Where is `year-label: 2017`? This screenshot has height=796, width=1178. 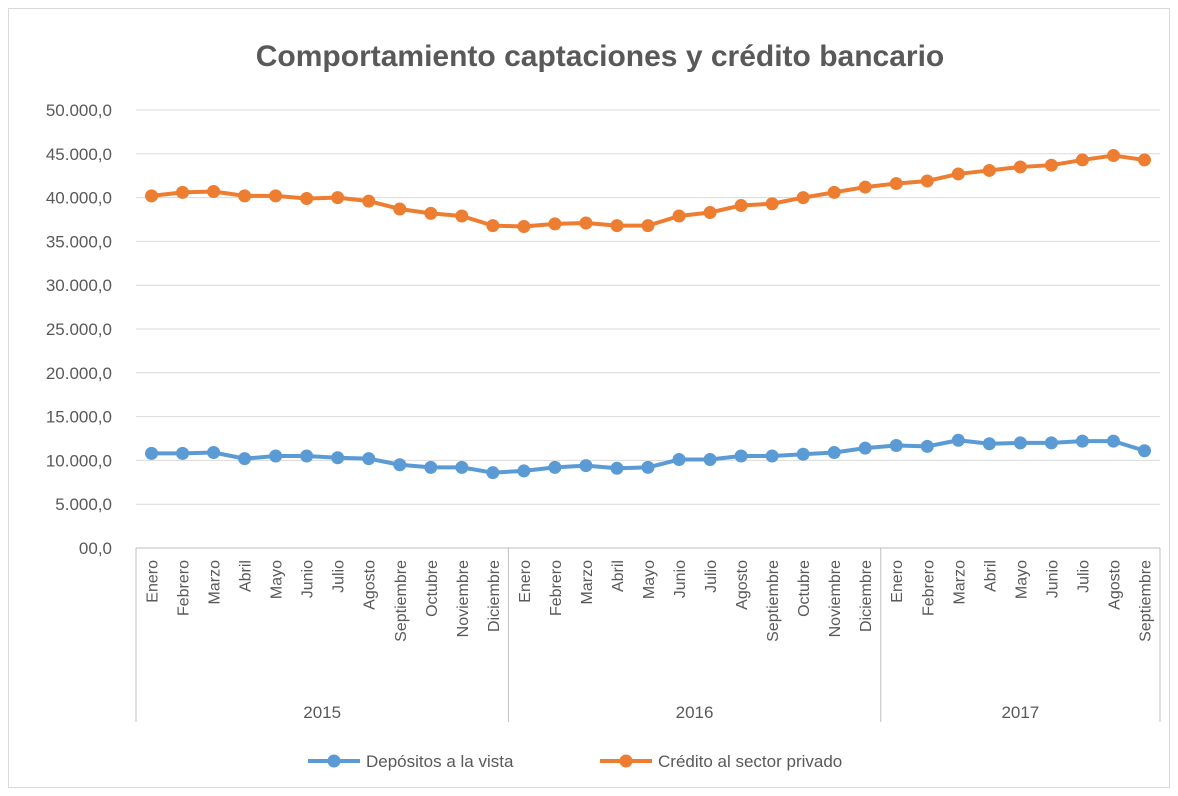 year-label: 2017 is located at coordinates (1020, 712).